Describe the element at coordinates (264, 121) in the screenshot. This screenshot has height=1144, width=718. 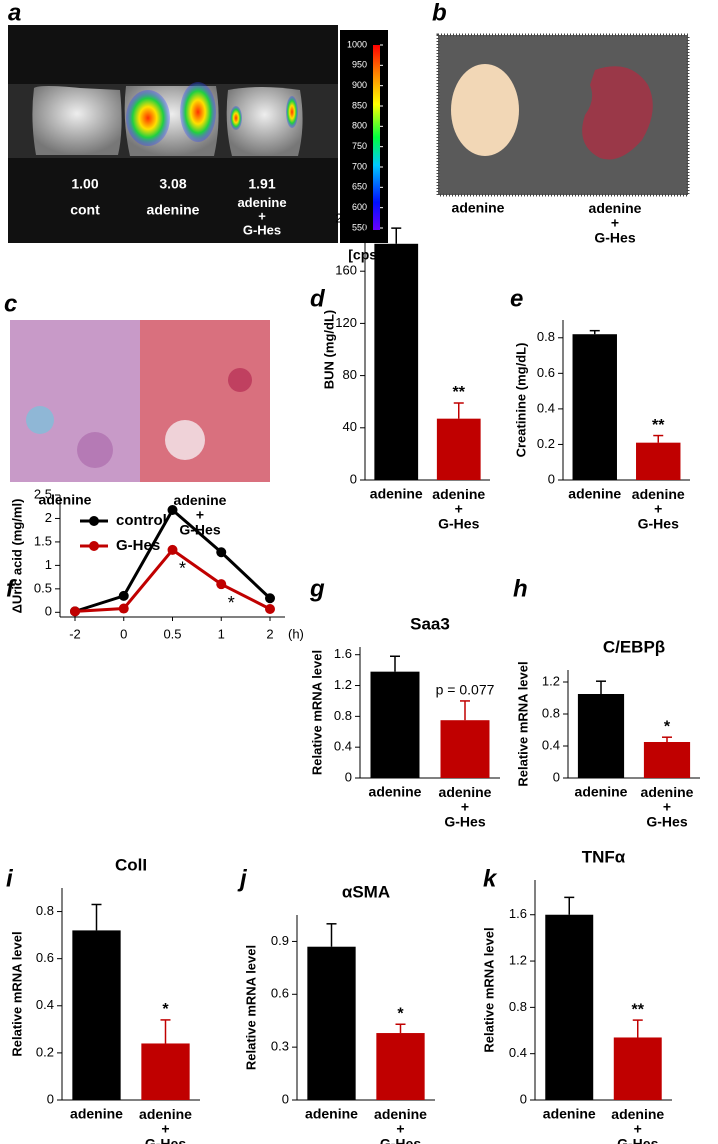
I see `kidney-image` at that location.